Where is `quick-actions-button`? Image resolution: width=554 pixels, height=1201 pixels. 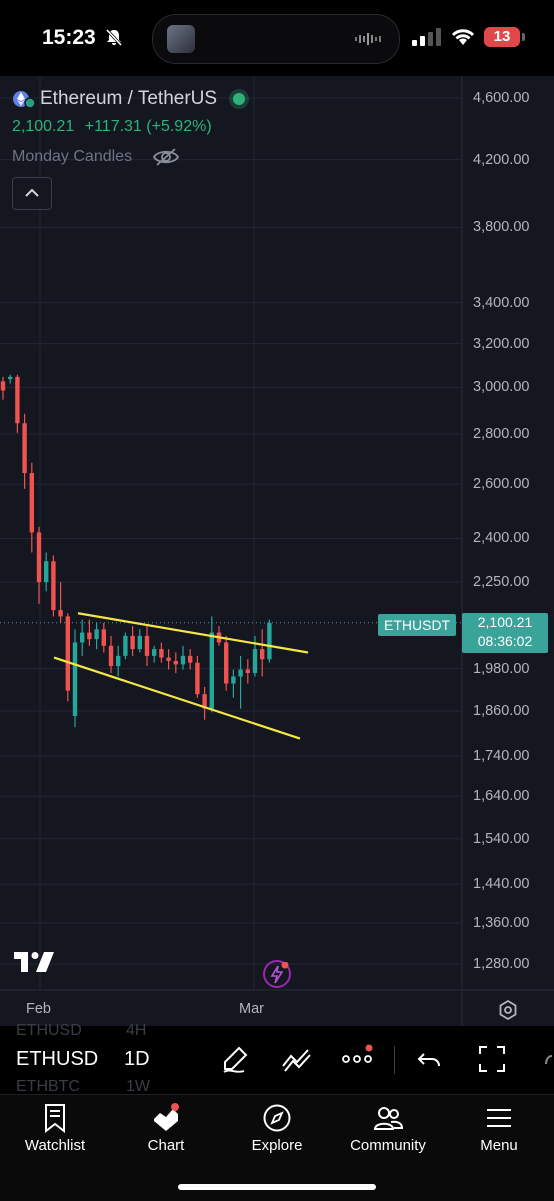
quick-actions-button is located at coordinates (277, 974).